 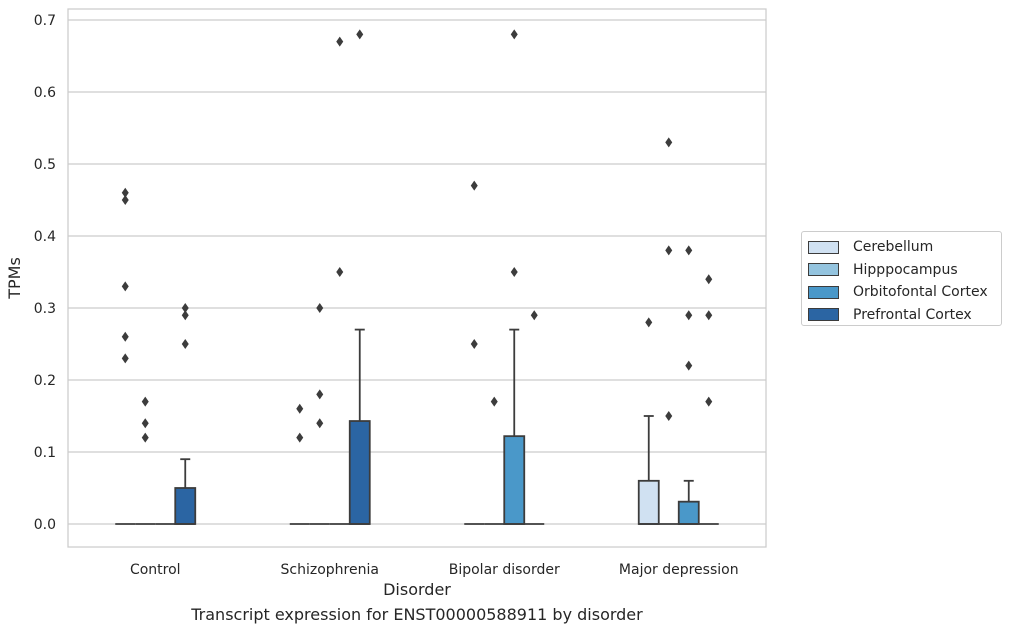 I want to click on legend-swatch-hippocampus, so click(x=823, y=270).